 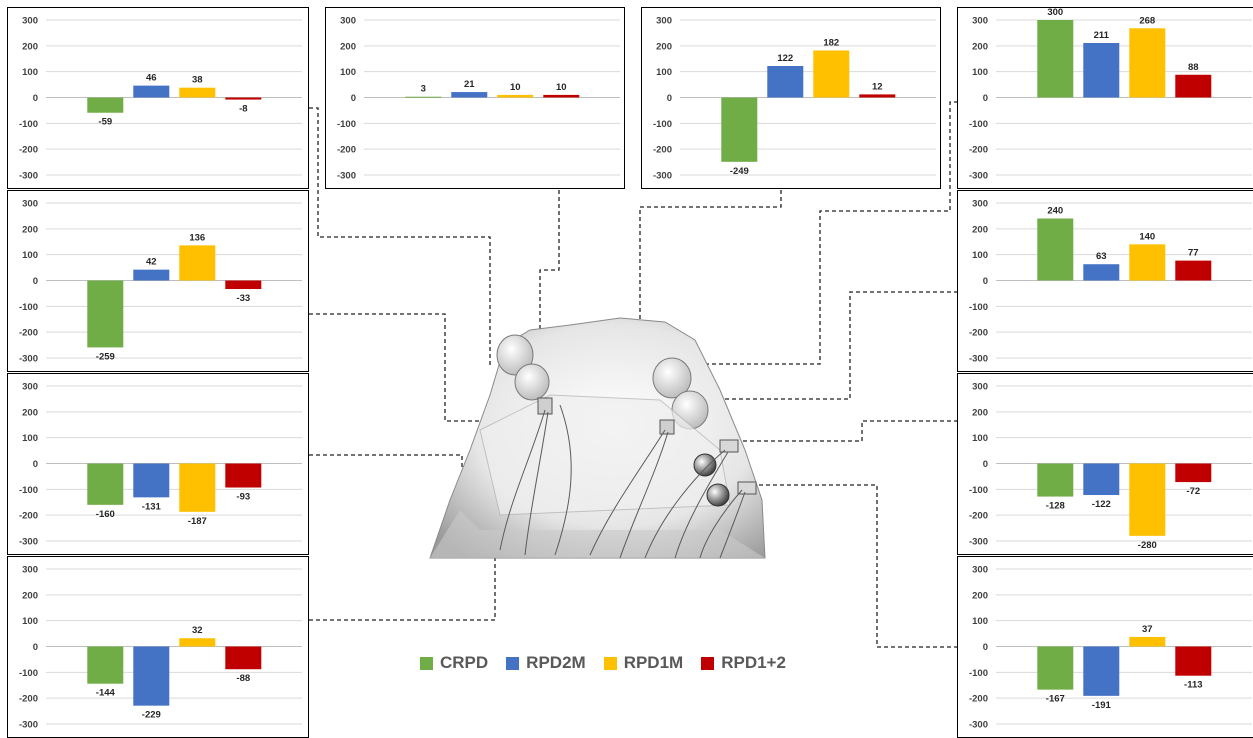 I want to click on cast-shadow, so click(x=597, y=534).